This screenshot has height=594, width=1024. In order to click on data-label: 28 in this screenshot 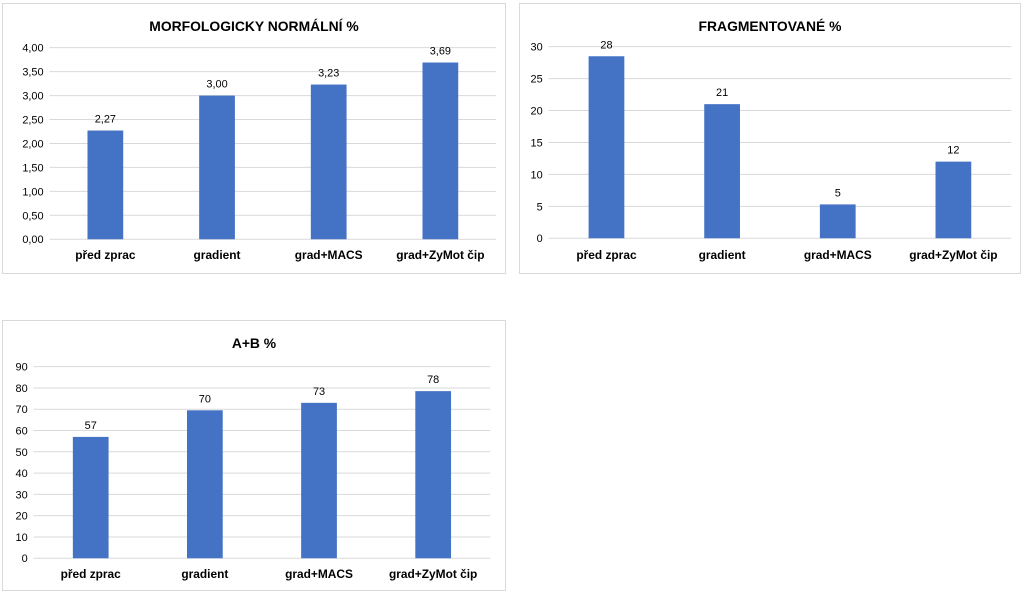, I will do `click(606, 45)`.